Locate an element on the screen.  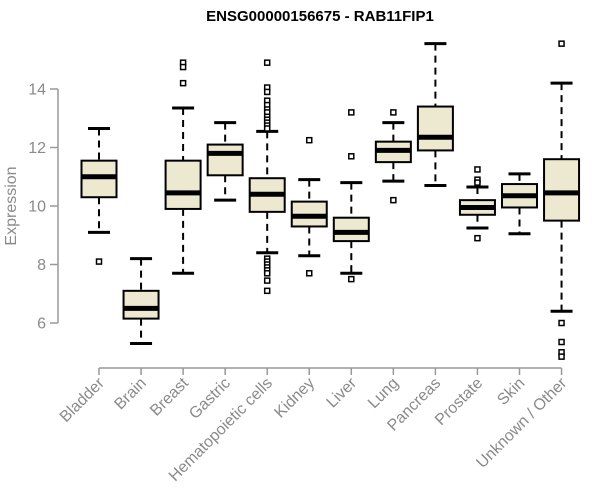
y-tick-label: 8 is located at coordinates (41, 265).